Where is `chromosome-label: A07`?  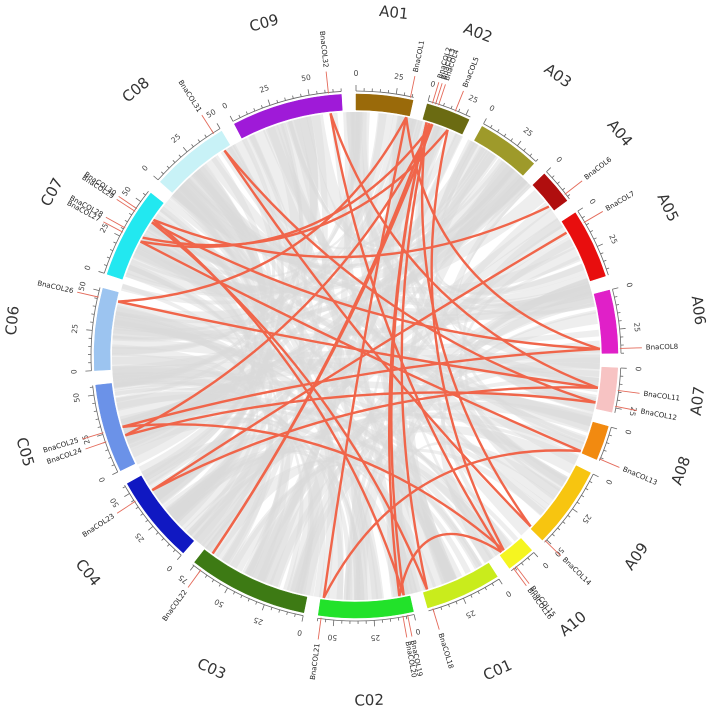
chromosome-label: A07 is located at coordinates (697, 400).